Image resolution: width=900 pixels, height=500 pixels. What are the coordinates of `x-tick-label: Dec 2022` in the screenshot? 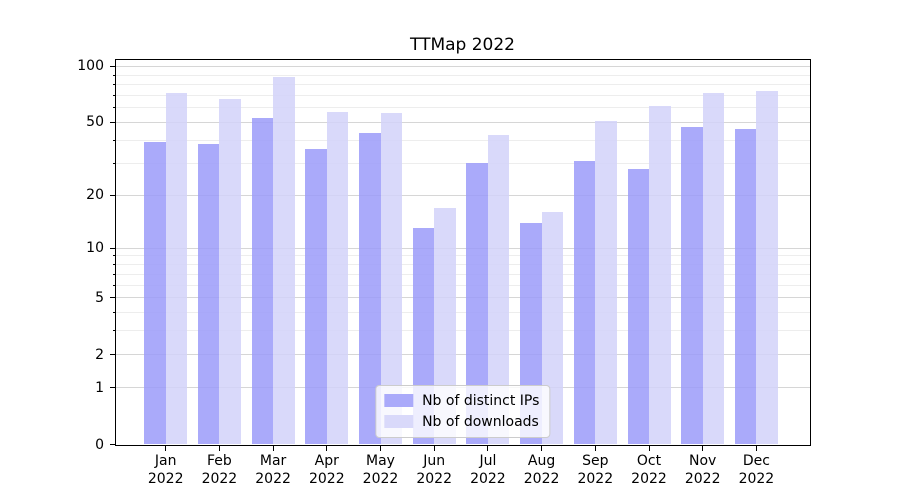 It's located at (756, 470).